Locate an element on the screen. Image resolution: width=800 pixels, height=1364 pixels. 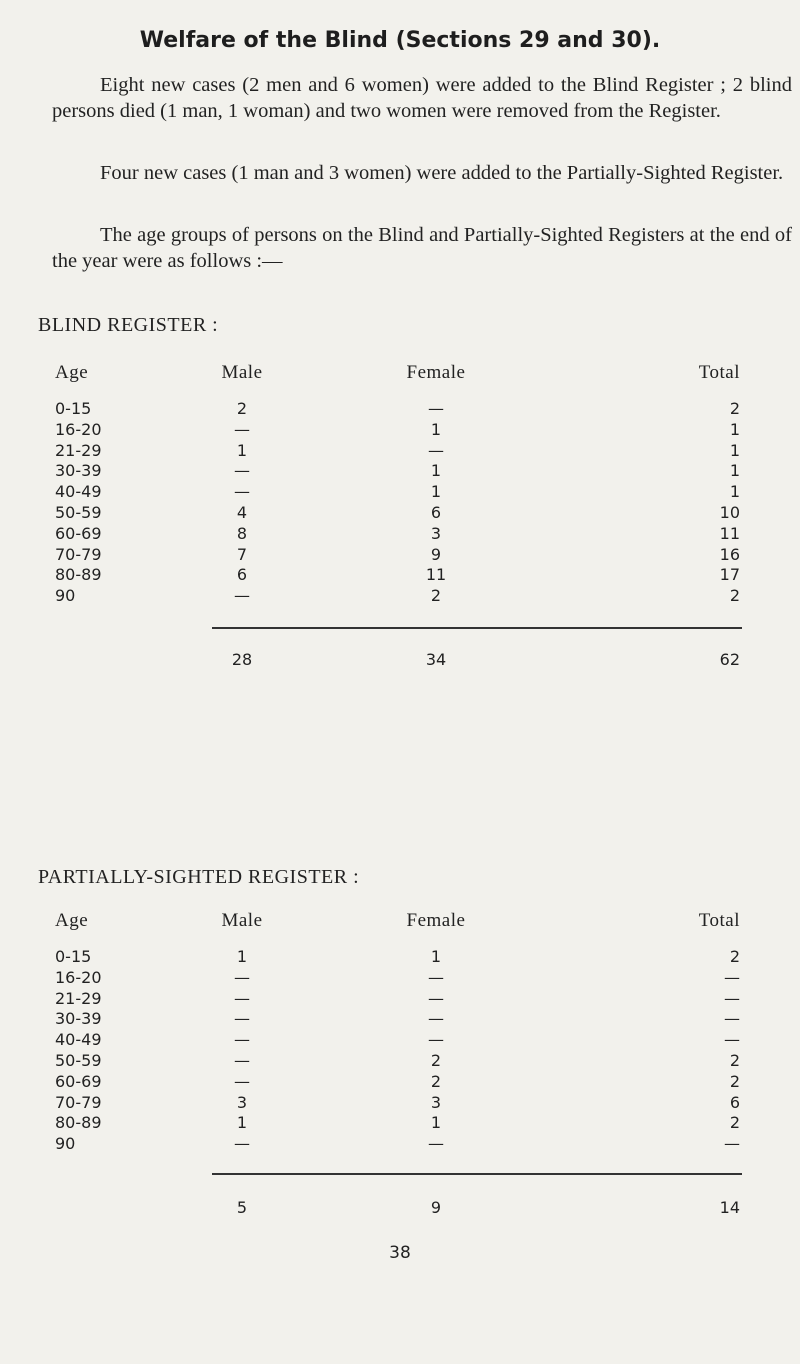
cell-male: 7 is located at coordinates (242, 554).